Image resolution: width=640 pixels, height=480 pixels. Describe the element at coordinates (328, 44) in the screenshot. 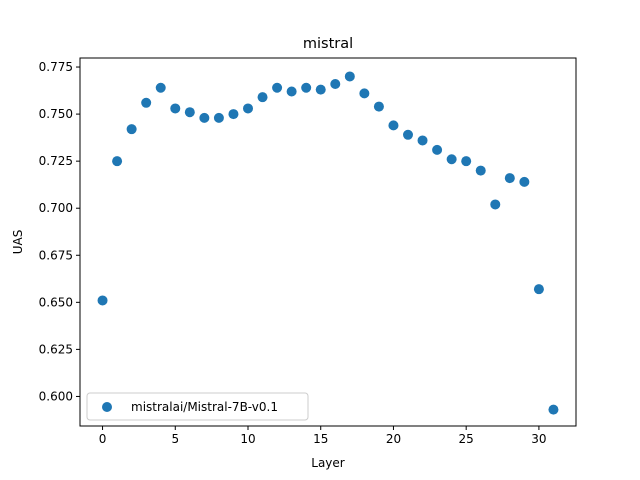

I see `chart-title: mistral` at that location.